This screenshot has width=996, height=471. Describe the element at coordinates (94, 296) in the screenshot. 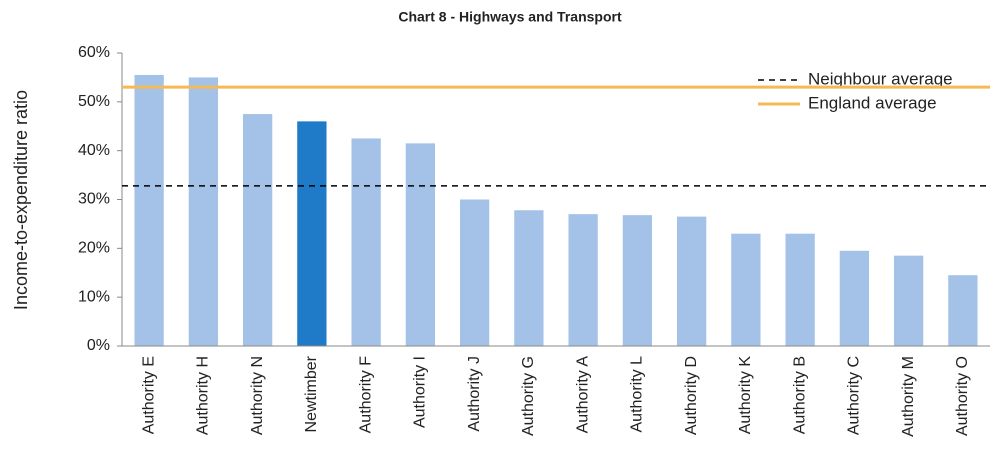

I see `y-tick-label: 10%` at that location.